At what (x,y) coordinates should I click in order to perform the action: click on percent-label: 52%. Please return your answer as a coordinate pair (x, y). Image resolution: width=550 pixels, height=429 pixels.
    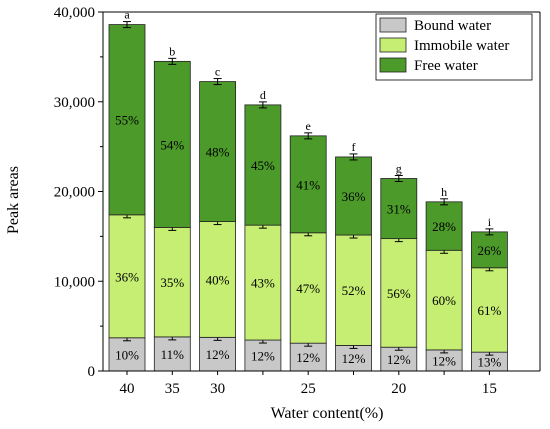
    Looking at the image, I should click on (354, 290).